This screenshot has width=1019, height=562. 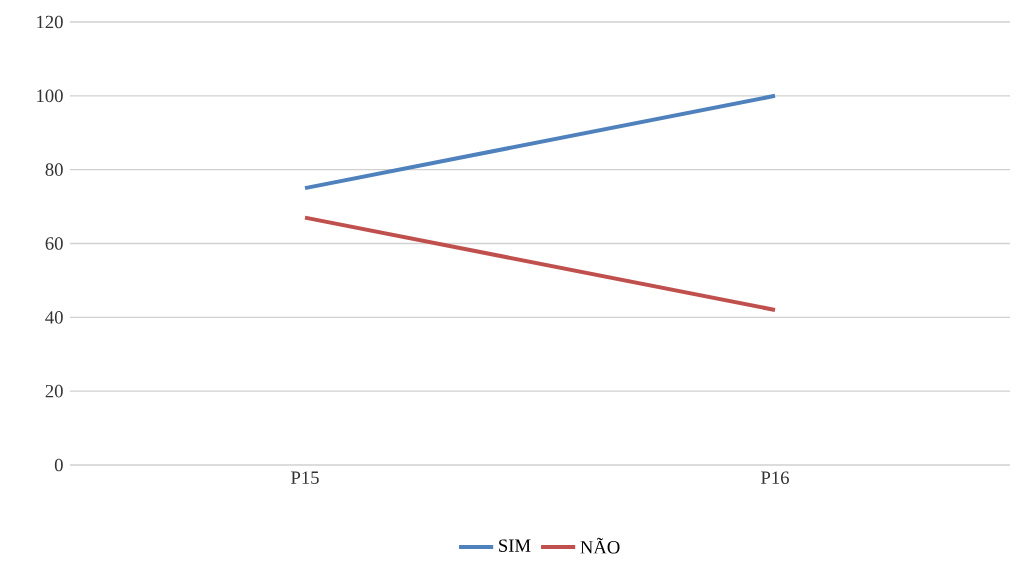 What do you see at coordinates (54, 391) in the screenshot?
I see `y-tick-label: 20` at bounding box center [54, 391].